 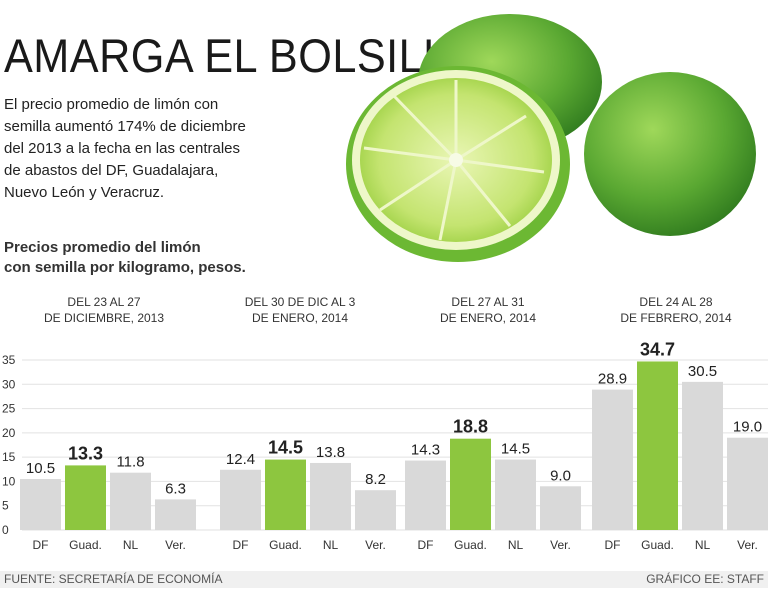 What do you see at coordinates (130, 462) in the screenshot?
I see `value-label-0-2: 11.8` at bounding box center [130, 462].